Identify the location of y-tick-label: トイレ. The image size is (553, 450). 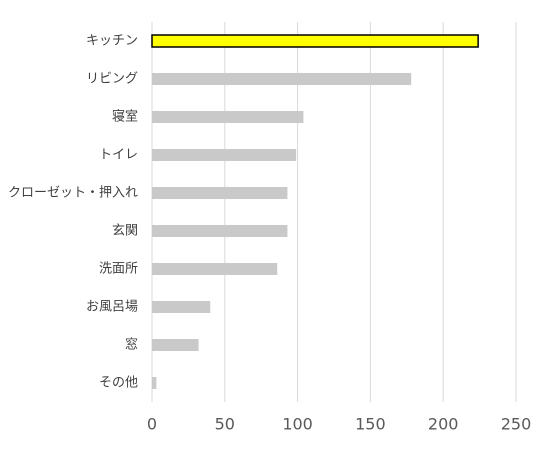
(118, 155).